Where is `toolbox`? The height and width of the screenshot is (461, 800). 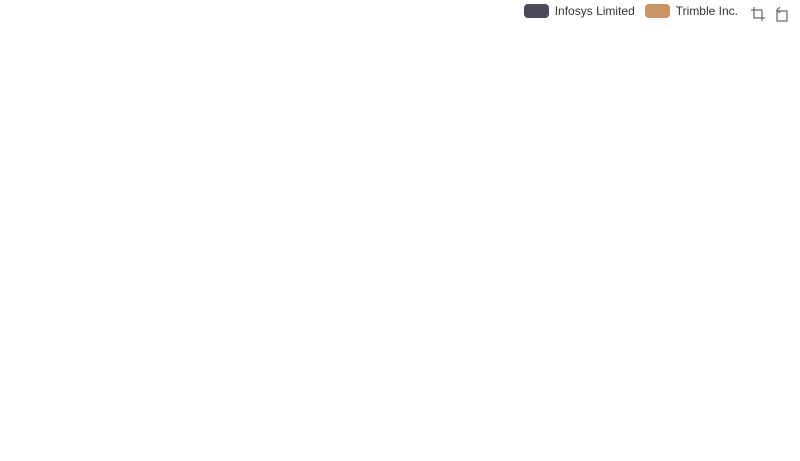
toolbox is located at coordinates (770, 14).